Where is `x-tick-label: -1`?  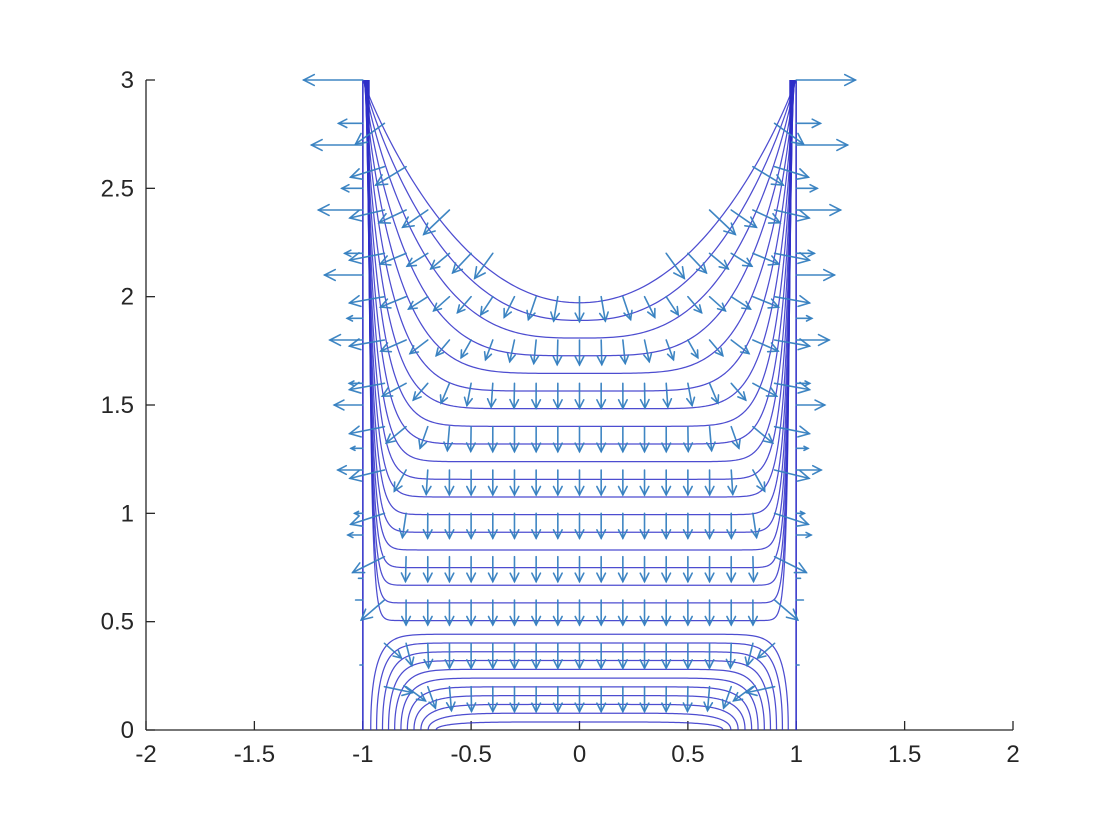 x-tick-label: -1 is located at coordinates (362, 754).